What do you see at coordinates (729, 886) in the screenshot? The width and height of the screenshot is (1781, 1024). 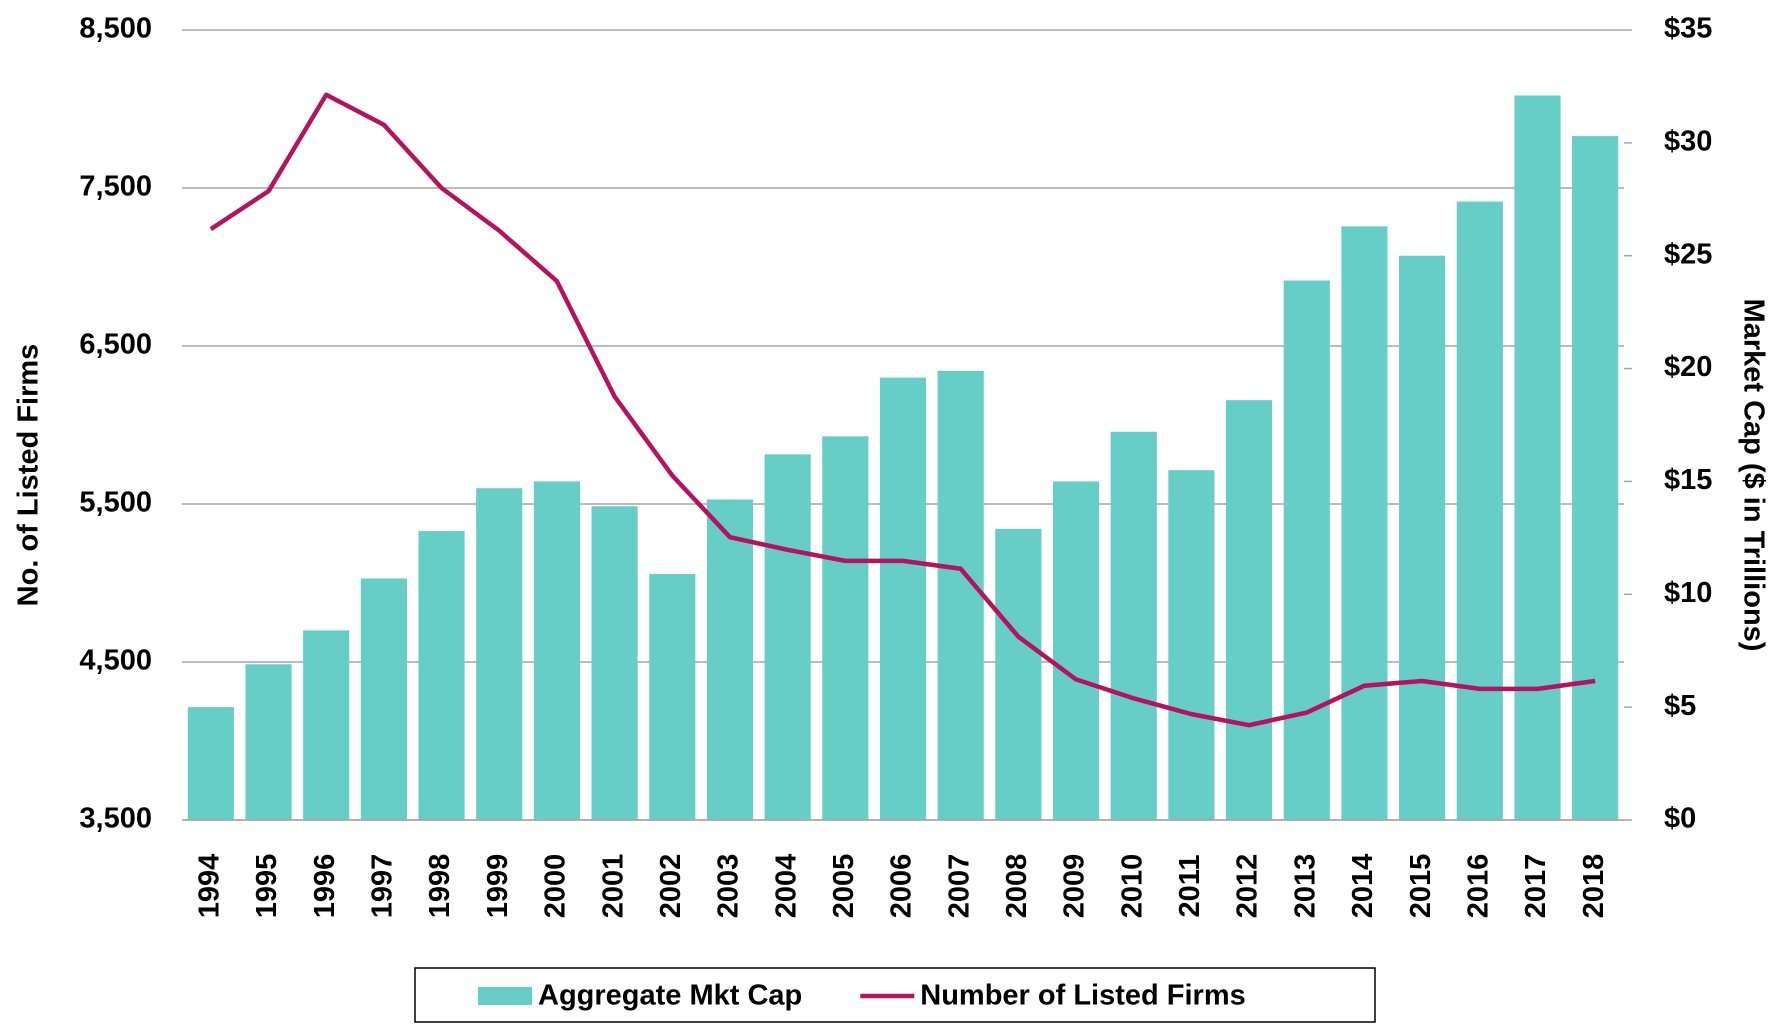 I see `x-tick-label: 2003` at bounding box center [729, 886].